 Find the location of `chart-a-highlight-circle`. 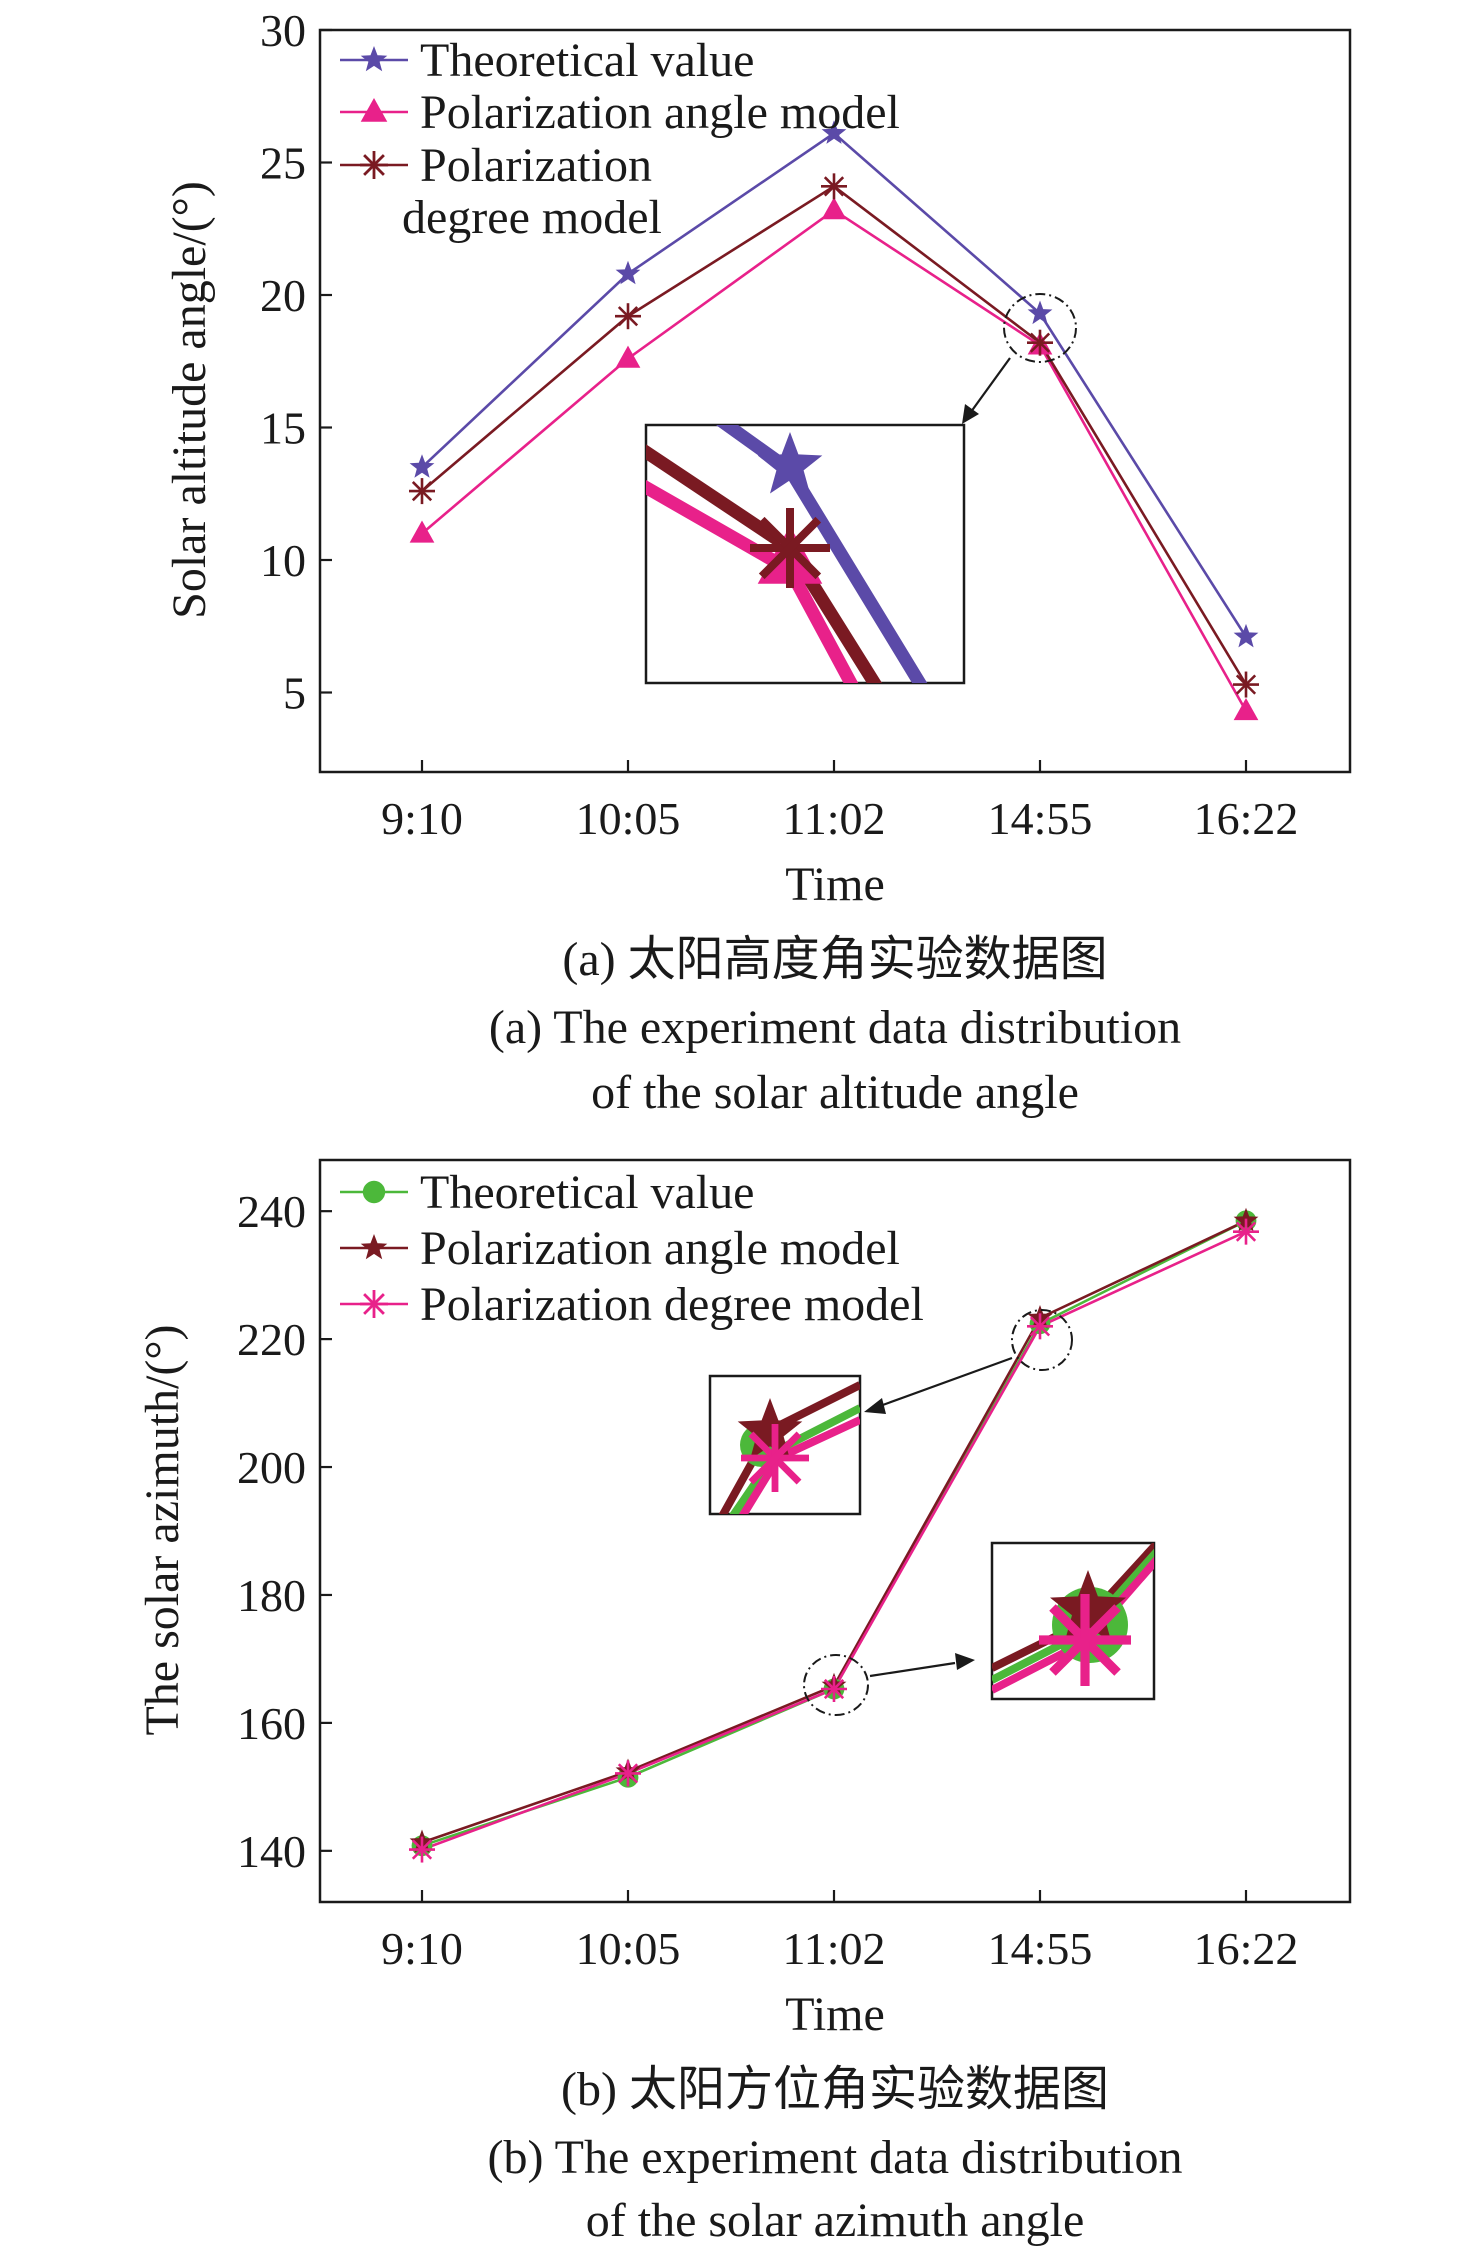

chart-a-highlight-circle is located at coordinates (1040, 328).